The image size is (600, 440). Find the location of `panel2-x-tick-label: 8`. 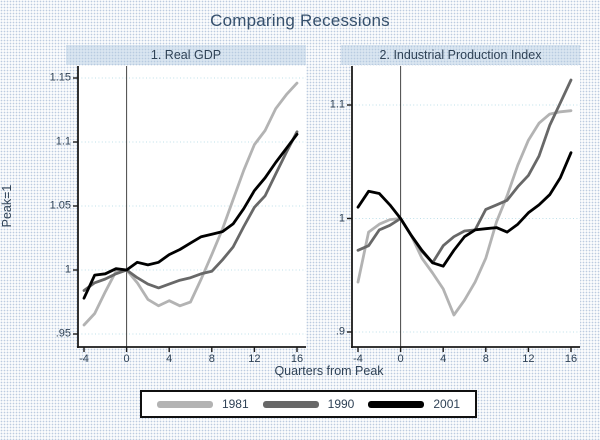

panel2-x-tick-label: 8 is located at coordinates (485, 359).